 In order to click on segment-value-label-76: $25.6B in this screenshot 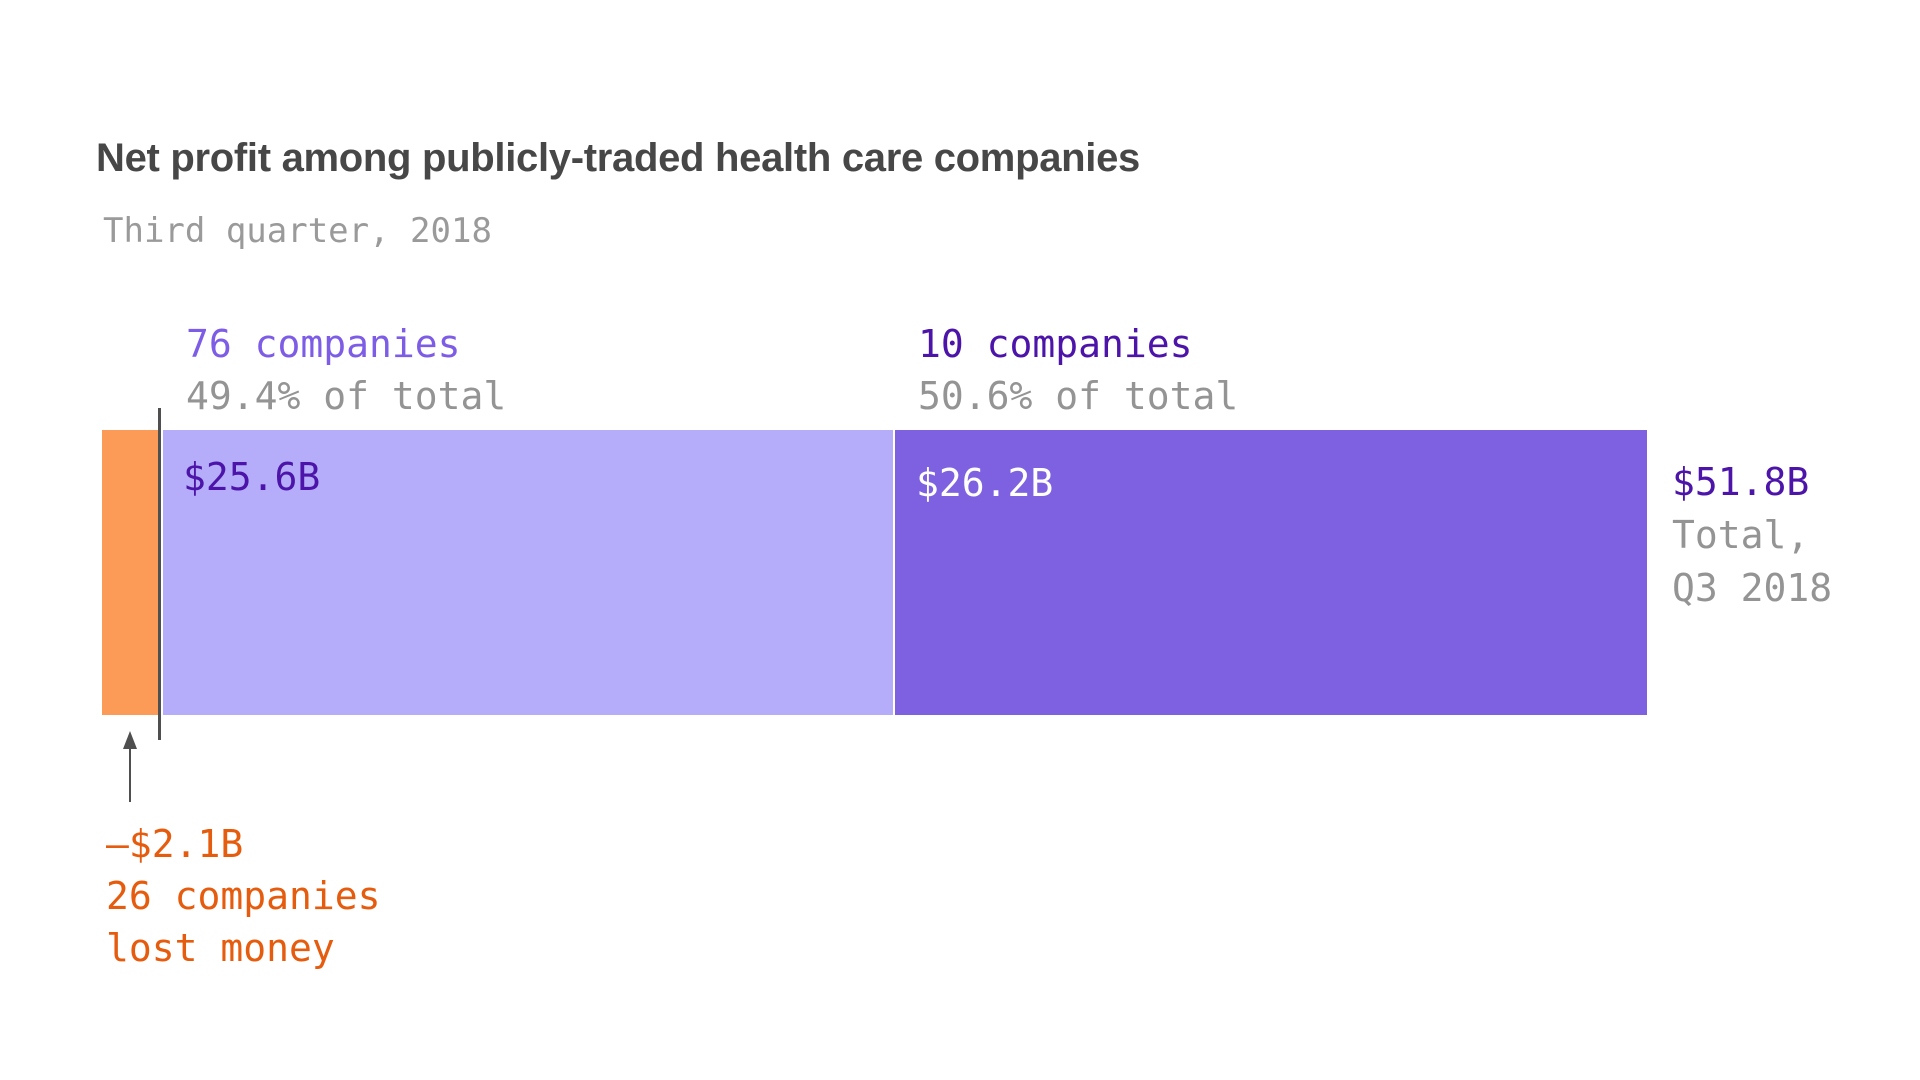, I will do `click(252, 477)`.